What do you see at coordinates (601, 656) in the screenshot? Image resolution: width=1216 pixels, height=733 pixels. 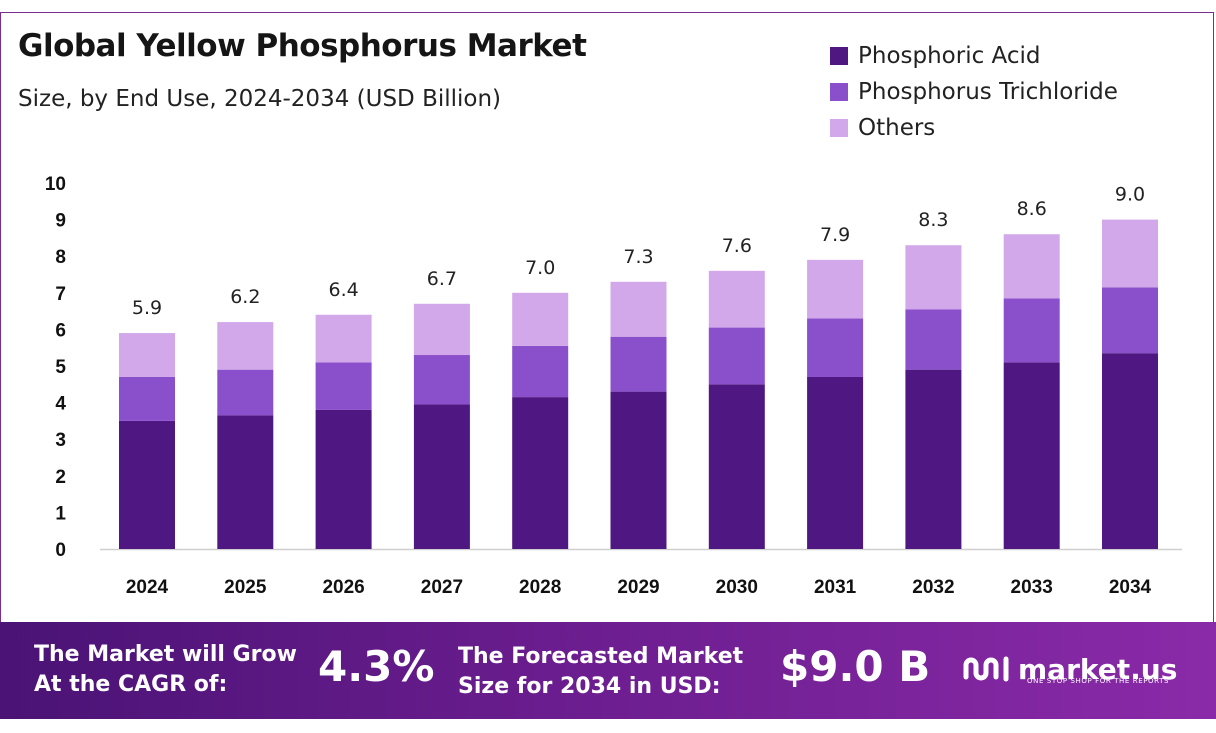 I see `forecast-label-line1: The Forecasted Market` at bounding box center [601, 656].